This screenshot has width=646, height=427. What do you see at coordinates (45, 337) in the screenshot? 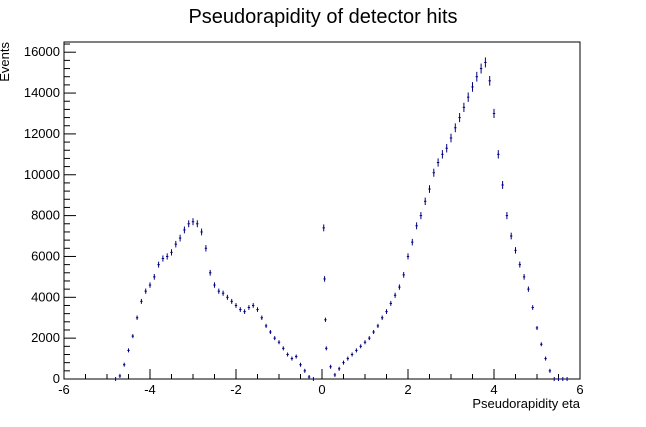
I see `y-tick-label: 2000` at bounding box center [45, 337].